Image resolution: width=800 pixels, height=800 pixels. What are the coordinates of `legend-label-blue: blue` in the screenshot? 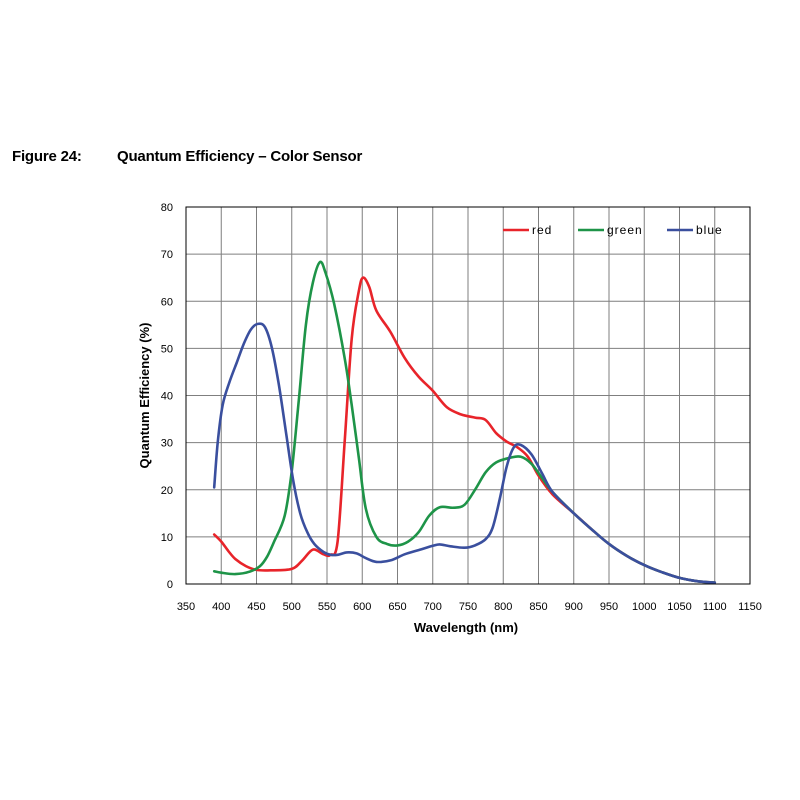 It's located at (709, 230).